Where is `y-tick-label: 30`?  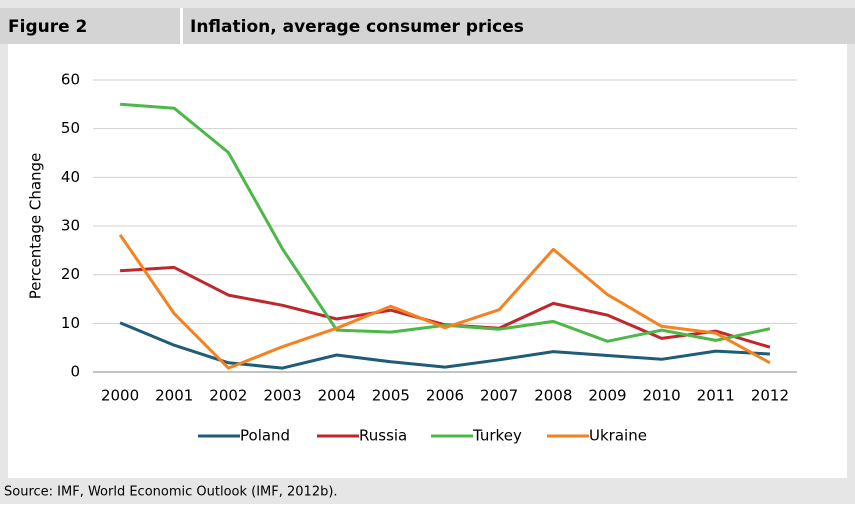
y-tick-label: 30 is located at coordinates (70, 226).